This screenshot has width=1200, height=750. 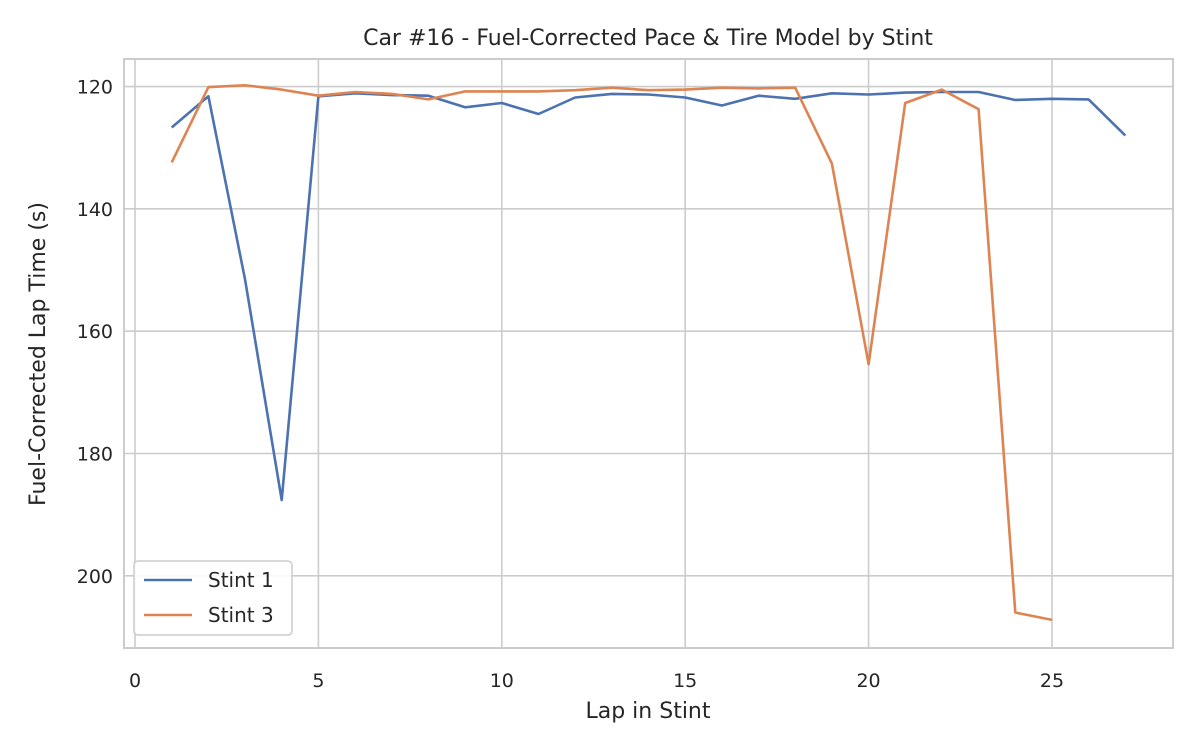 I want to click on x-tick-label: 20, so click(x=868, y=681).